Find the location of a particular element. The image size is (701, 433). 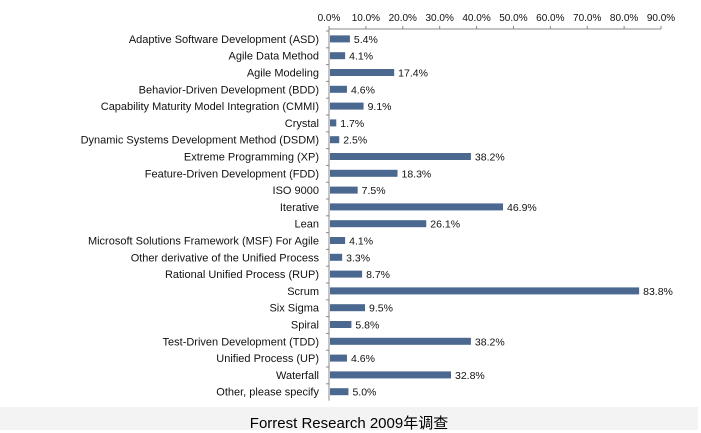

data-label: 7.5% is located at coordinates (374, 191).